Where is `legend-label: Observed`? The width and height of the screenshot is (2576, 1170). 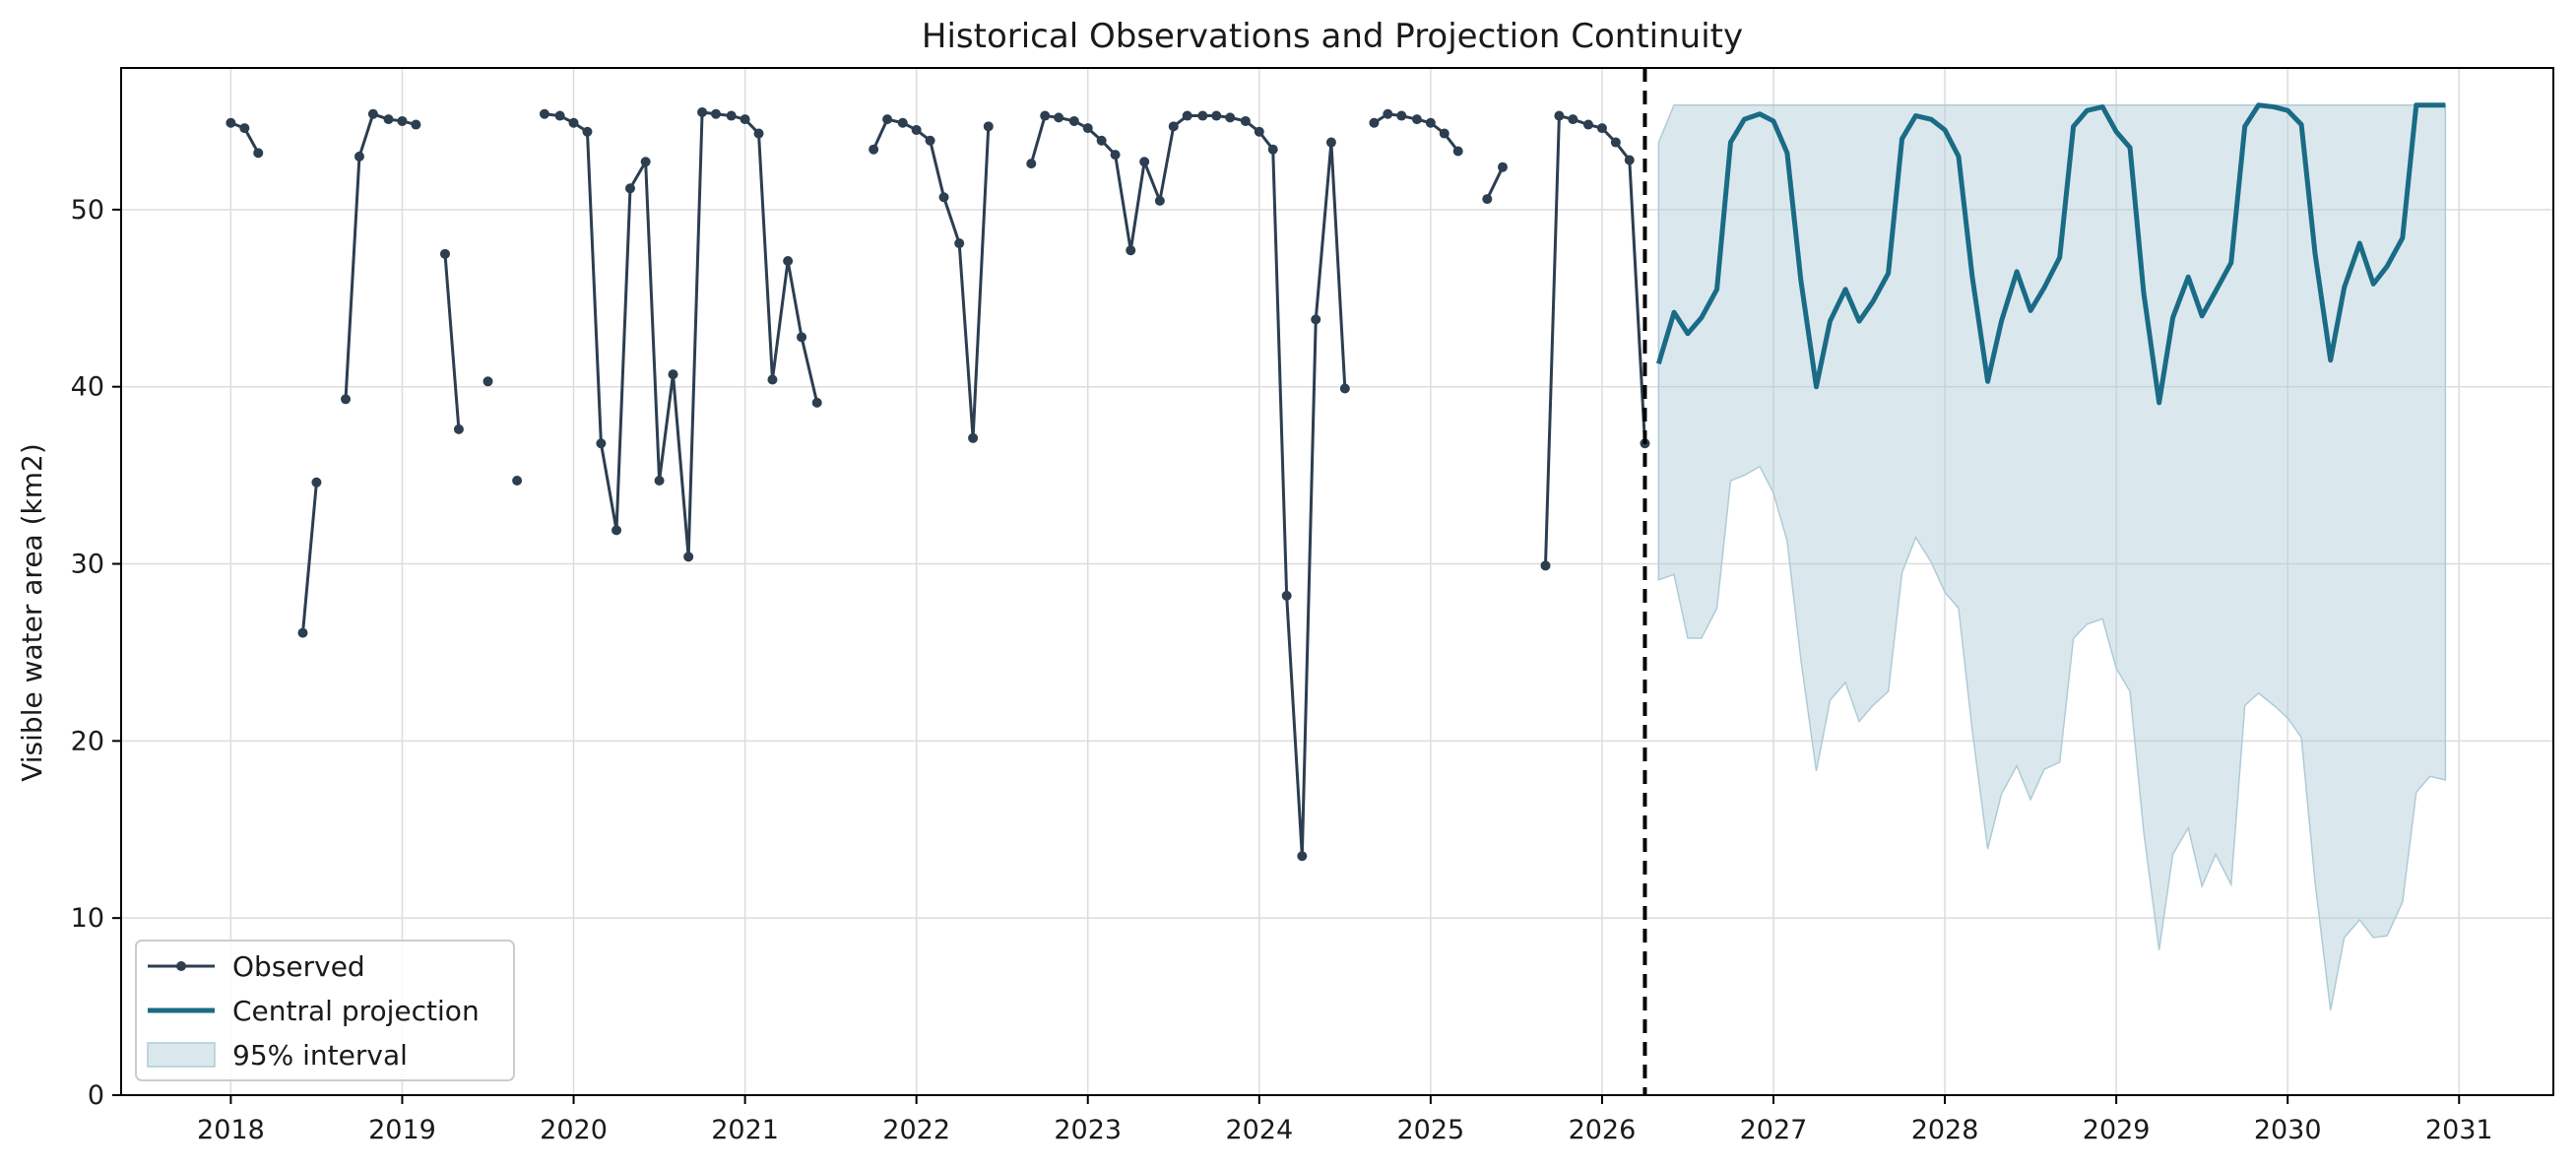 legend-label: Observed is located at coordinates (298, 966).